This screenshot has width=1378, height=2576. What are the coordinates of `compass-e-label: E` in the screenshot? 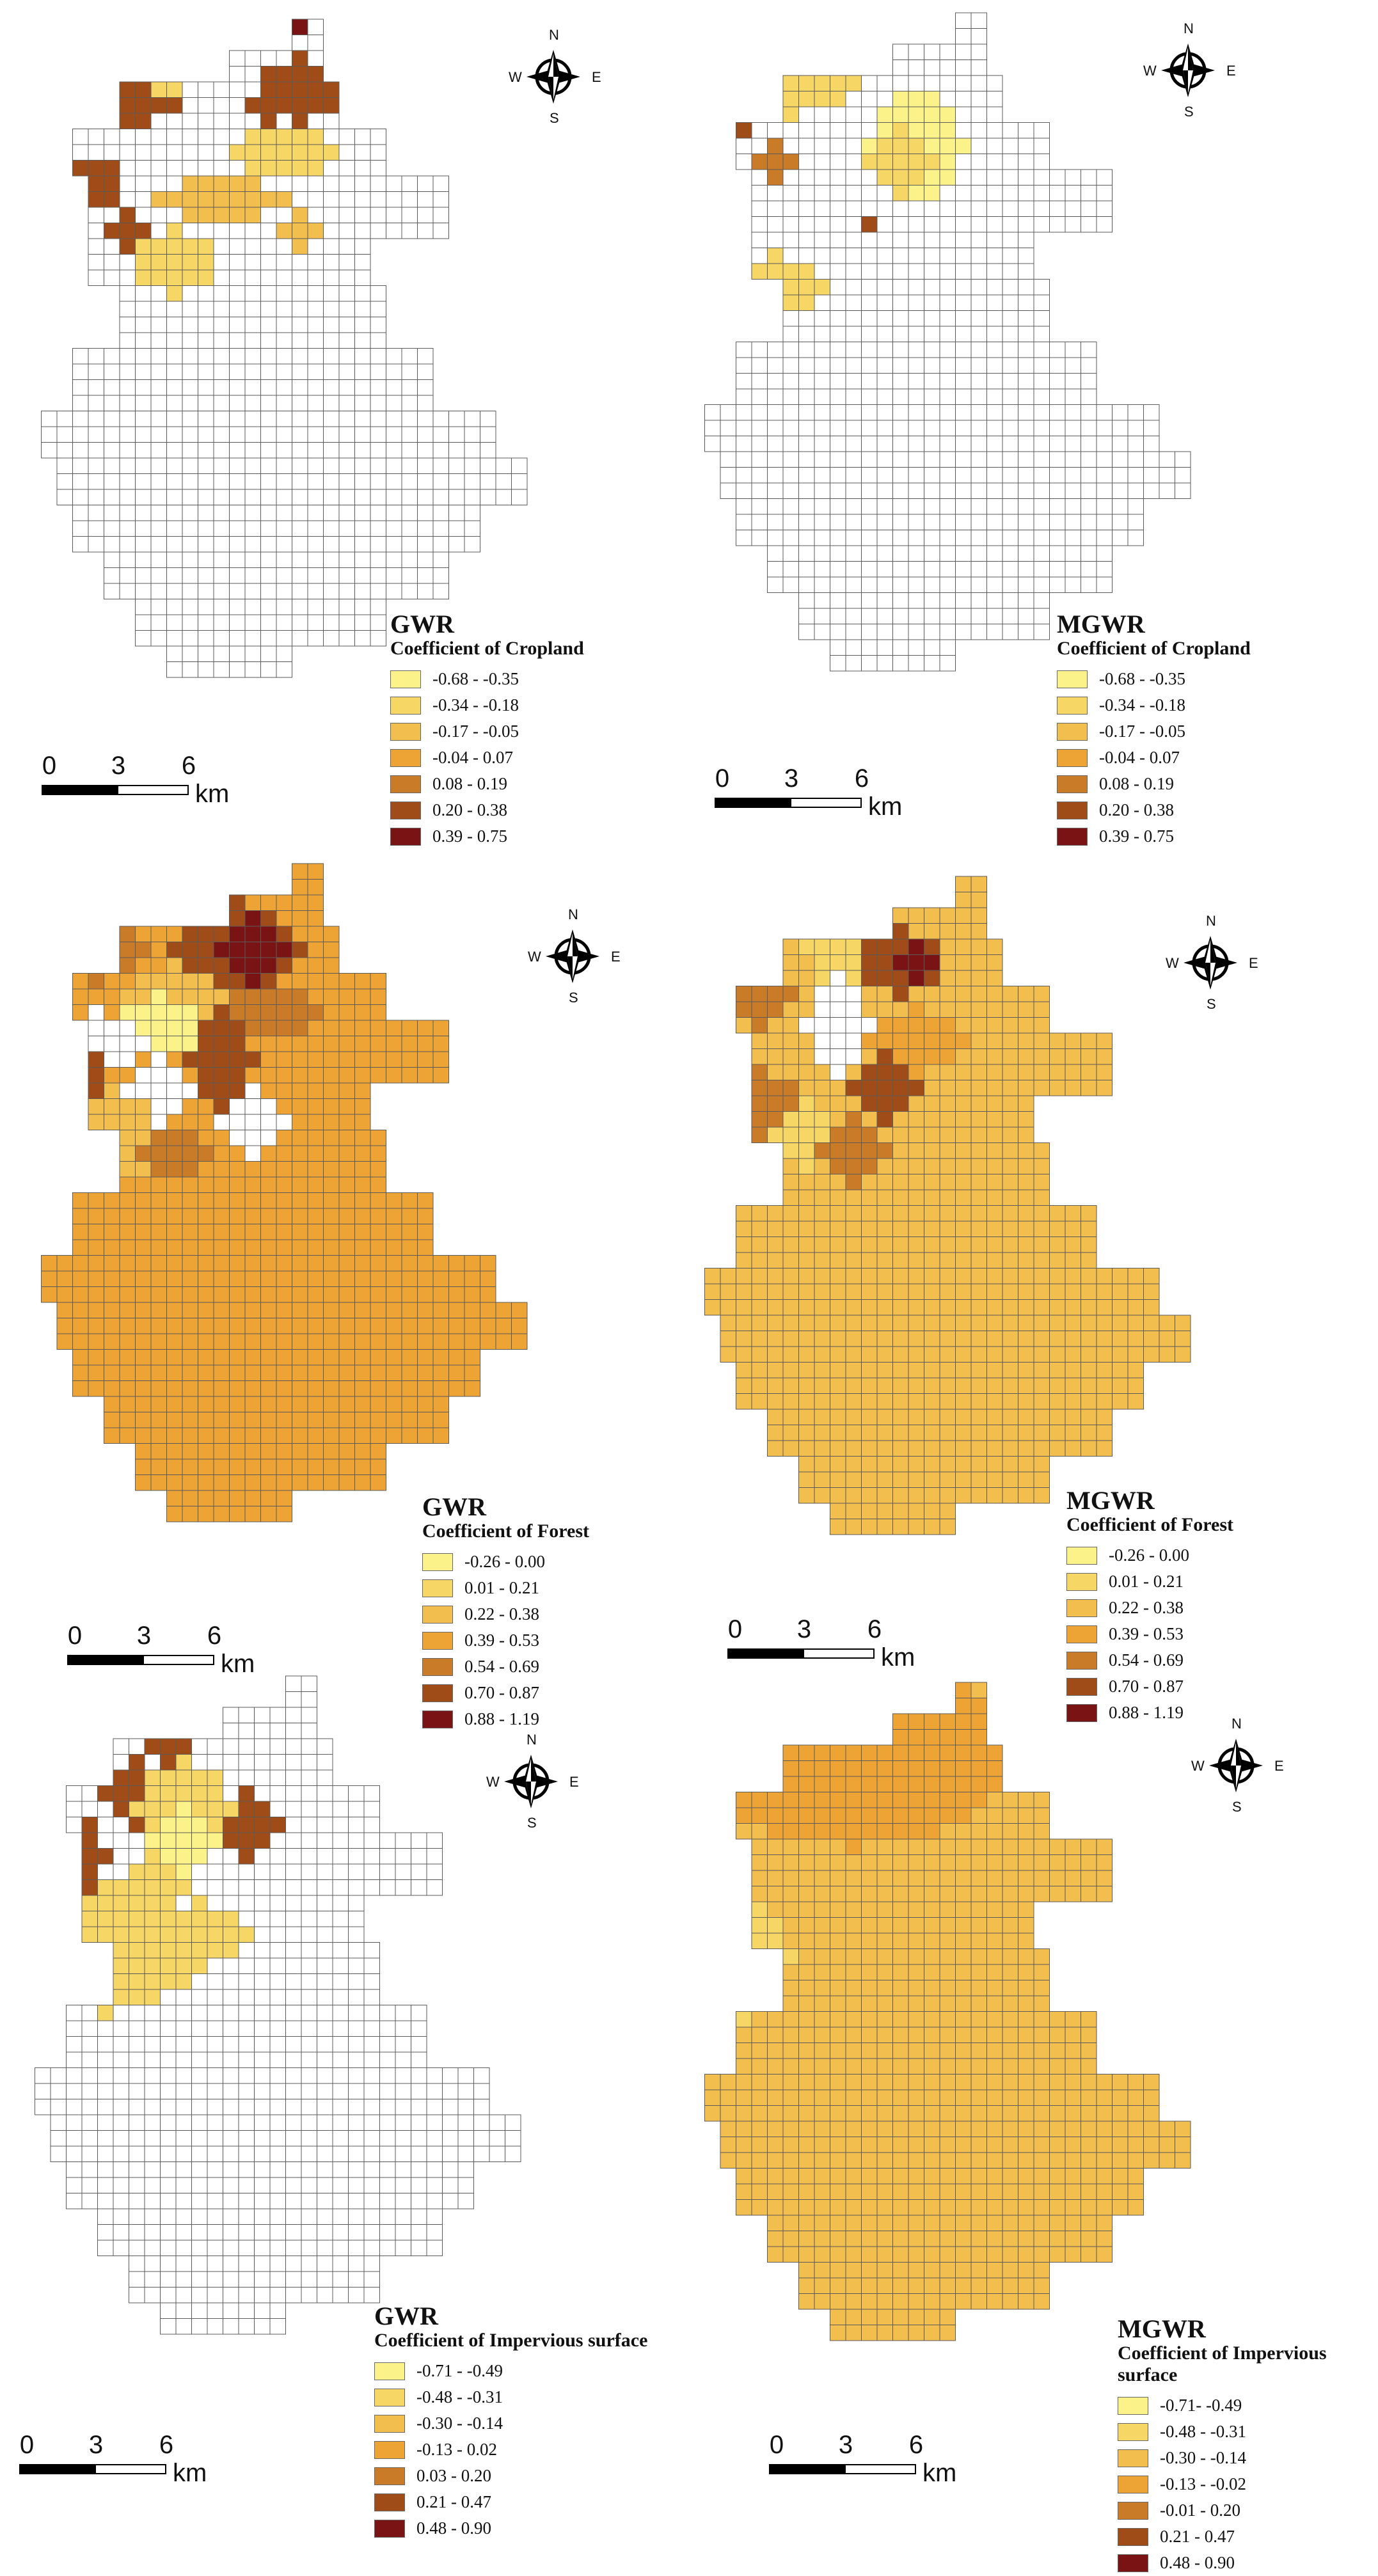 It's located at (1253, 963).